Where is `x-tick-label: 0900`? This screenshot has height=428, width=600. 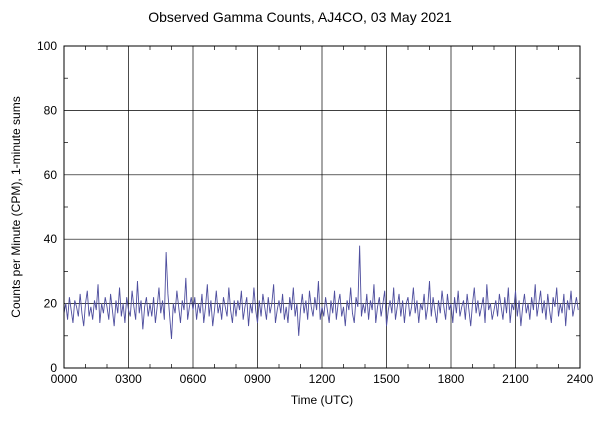 x-tick-label: 0900 is located at coordinates (257, 379).